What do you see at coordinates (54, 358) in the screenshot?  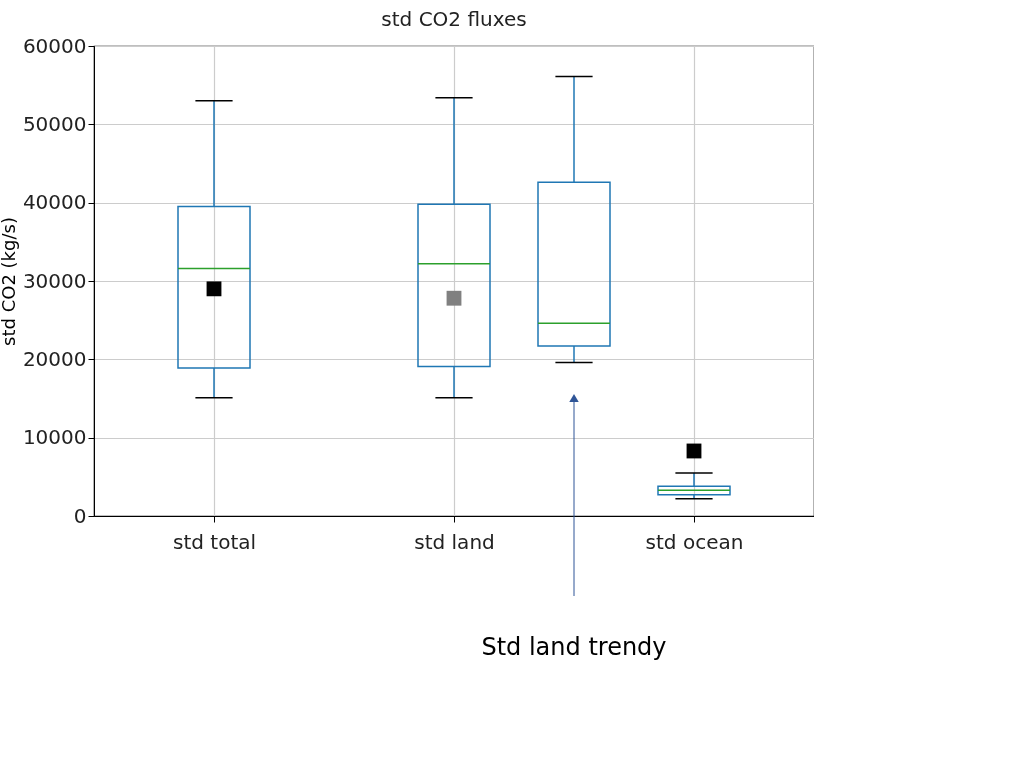 I see `y-tick-label: 20000` at bounding box center [54, 358].